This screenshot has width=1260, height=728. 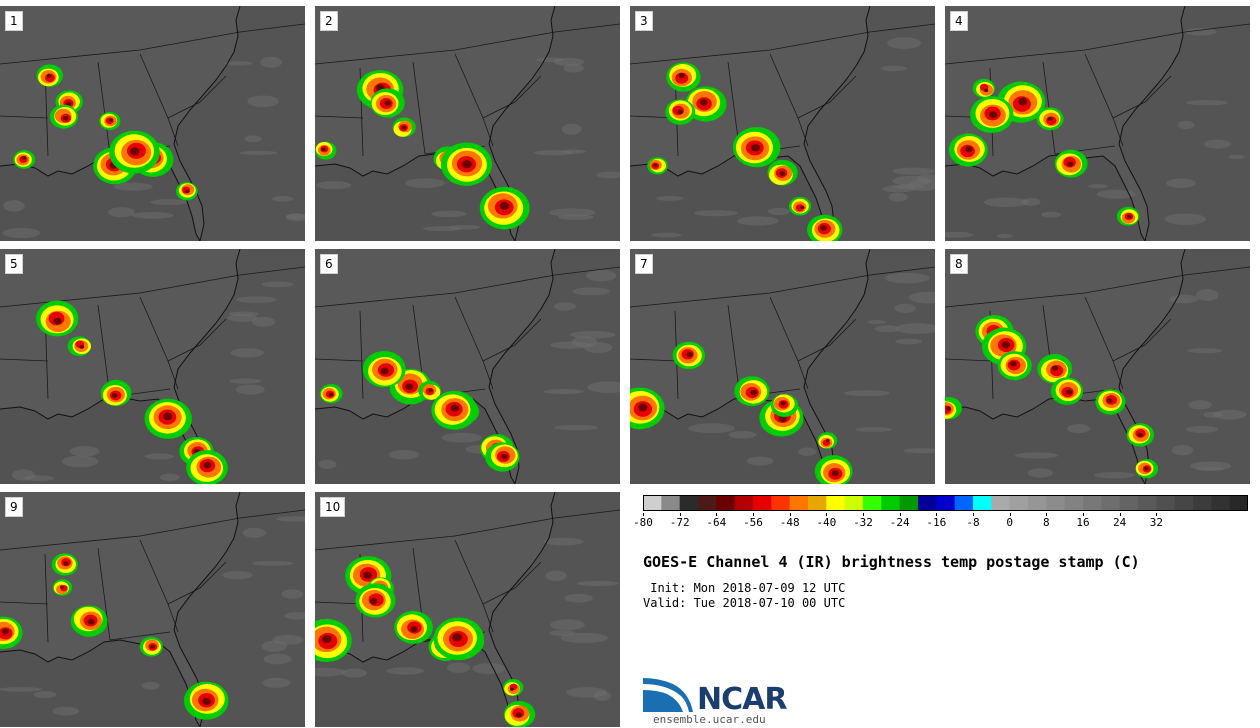 What do you see at coordinates (945, 503) in the screenshot?
I see `colorbar-border` at bounding box center [945, 503].